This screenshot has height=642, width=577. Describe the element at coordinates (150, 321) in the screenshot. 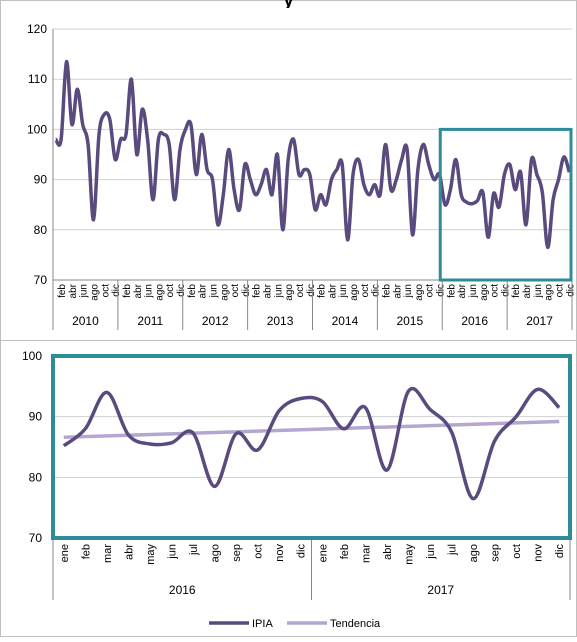

I see `top-year-label: 2011` at that location.